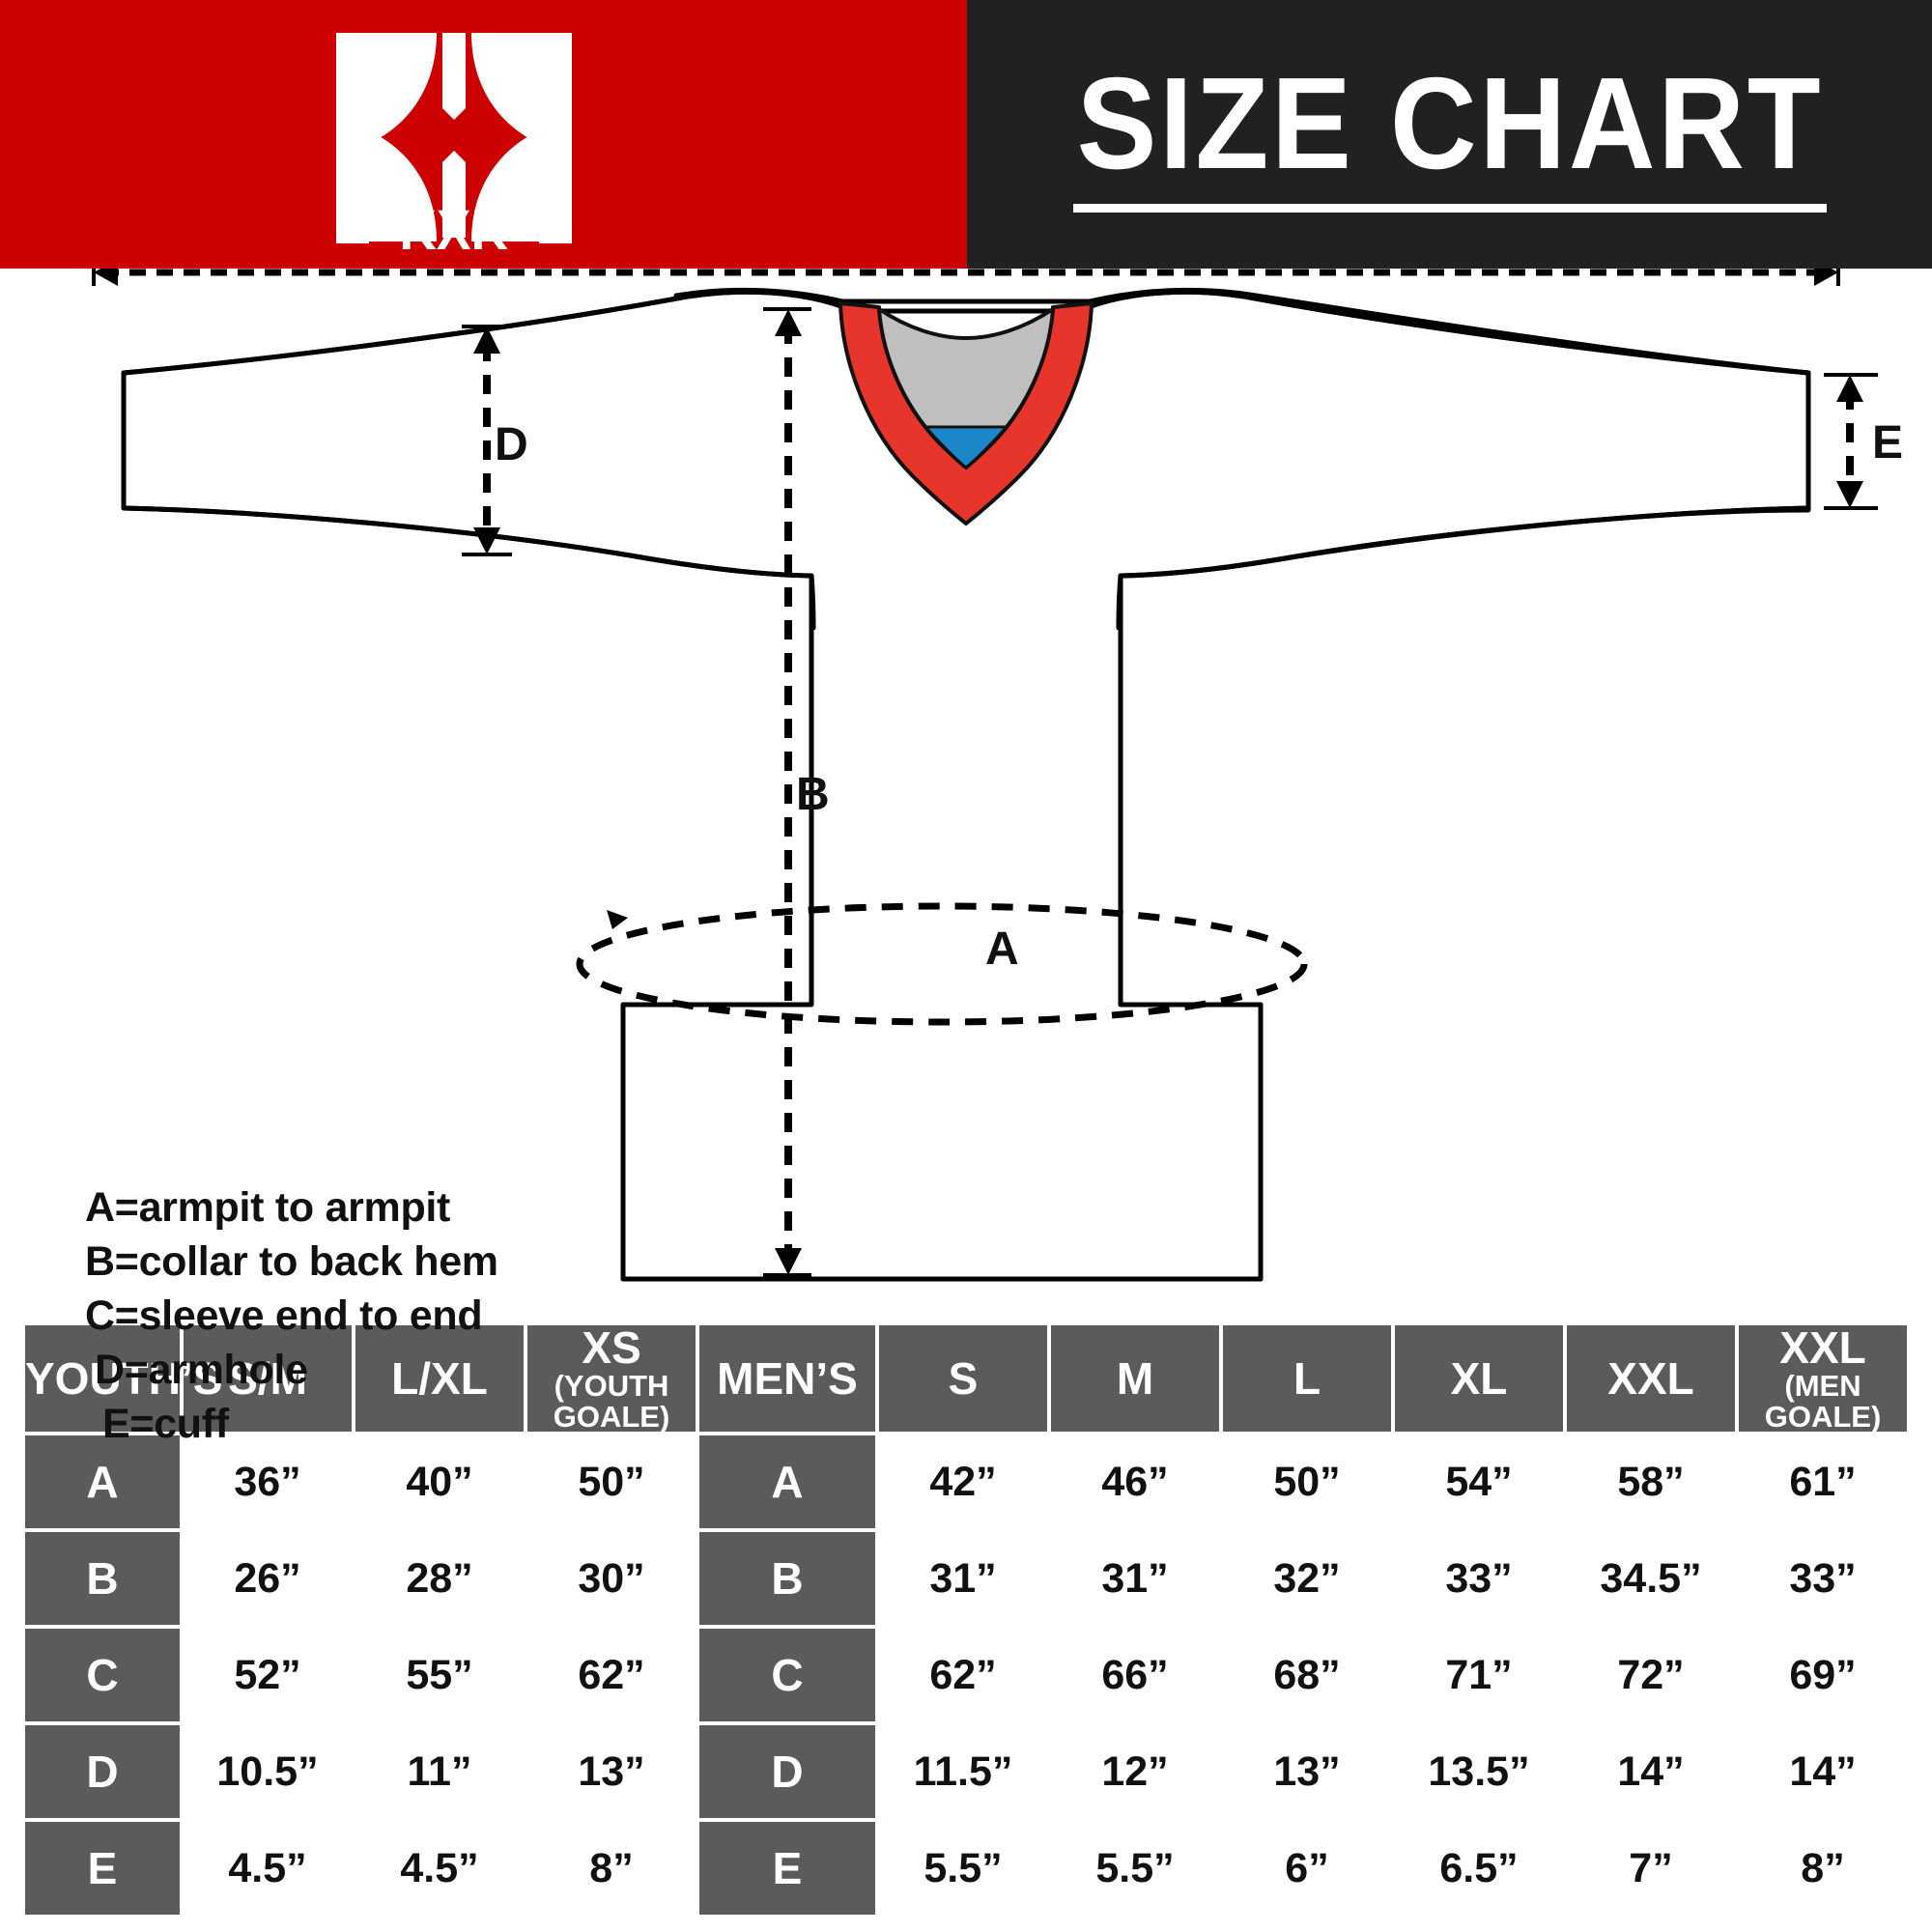 The width and height of the screenshot is (1932, 1932). What do you see at coordinates (1307, 1772) in the screenshot?
I see `cell-mens-d-l: 13”` at bounding box center [1307, 1772].